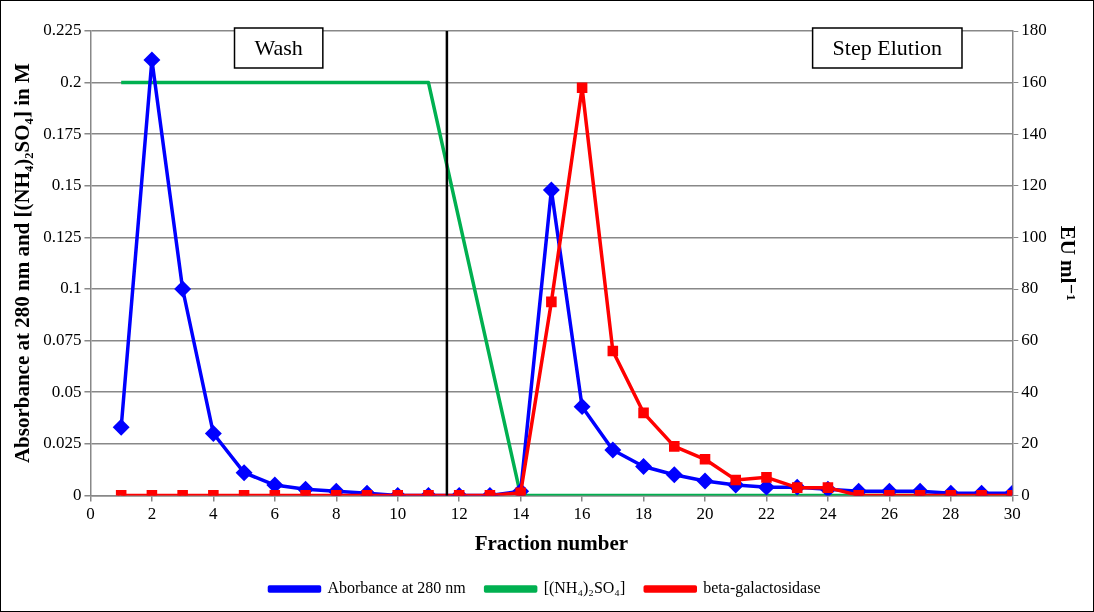 The height and width of the screenshot is (612, 1094). Describe the element at coordinates (62, 443) in the screenshot. I see `y-tick-label: 0.025` at that location.